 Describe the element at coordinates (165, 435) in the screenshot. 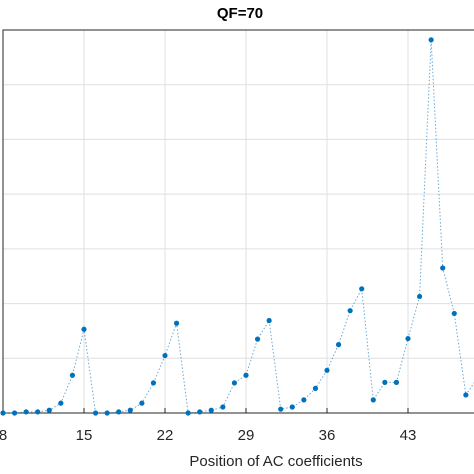

I see `x-tick-label: 22` at that location.